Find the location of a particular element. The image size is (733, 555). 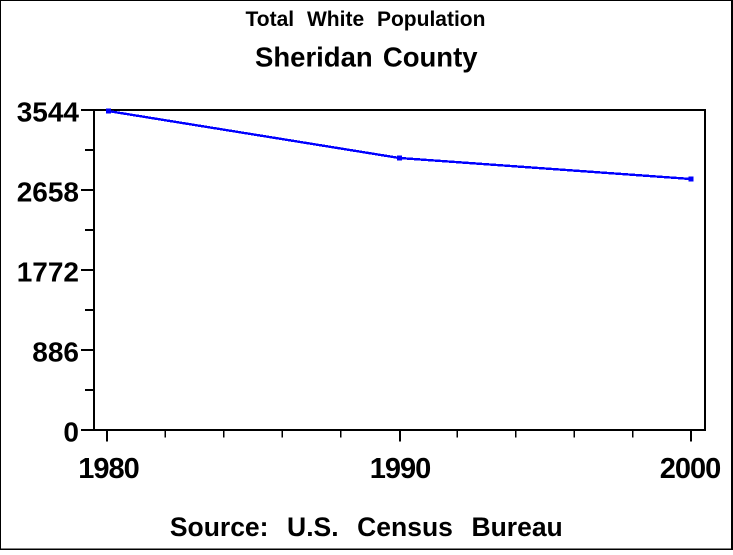

svg-text: 886 is located at coordinates (55, 352).